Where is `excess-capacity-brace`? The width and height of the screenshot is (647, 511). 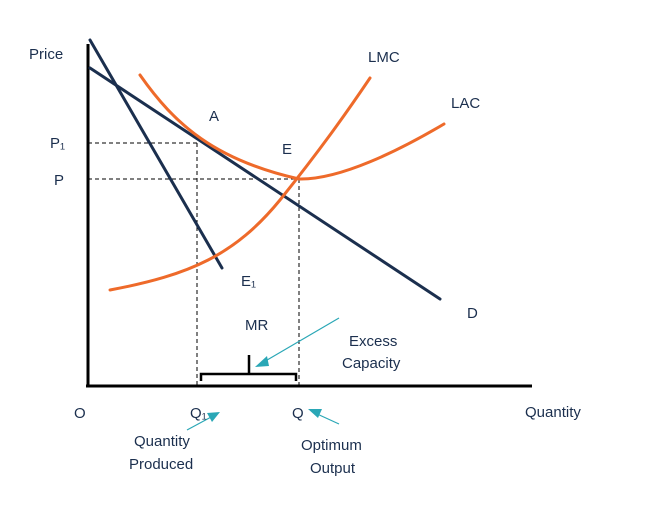 excess-capacity-brace is located at coordinates (248, 376).